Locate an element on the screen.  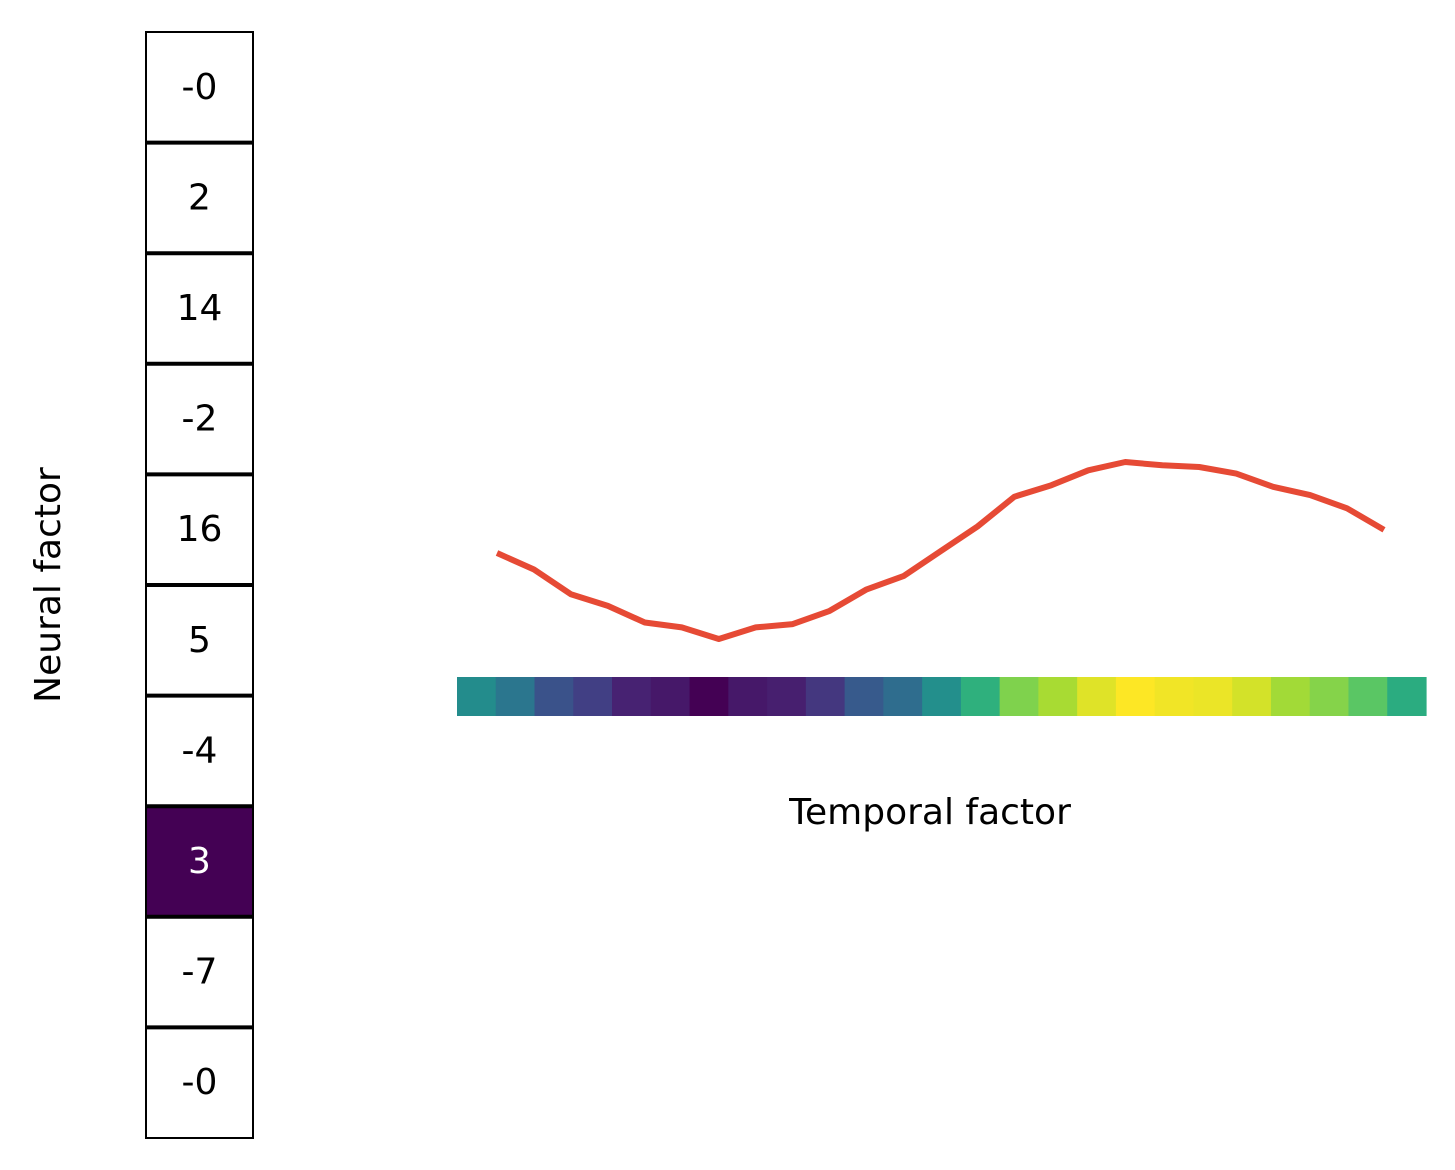
temporal-factor-panel is located at coordinates (942, 587).